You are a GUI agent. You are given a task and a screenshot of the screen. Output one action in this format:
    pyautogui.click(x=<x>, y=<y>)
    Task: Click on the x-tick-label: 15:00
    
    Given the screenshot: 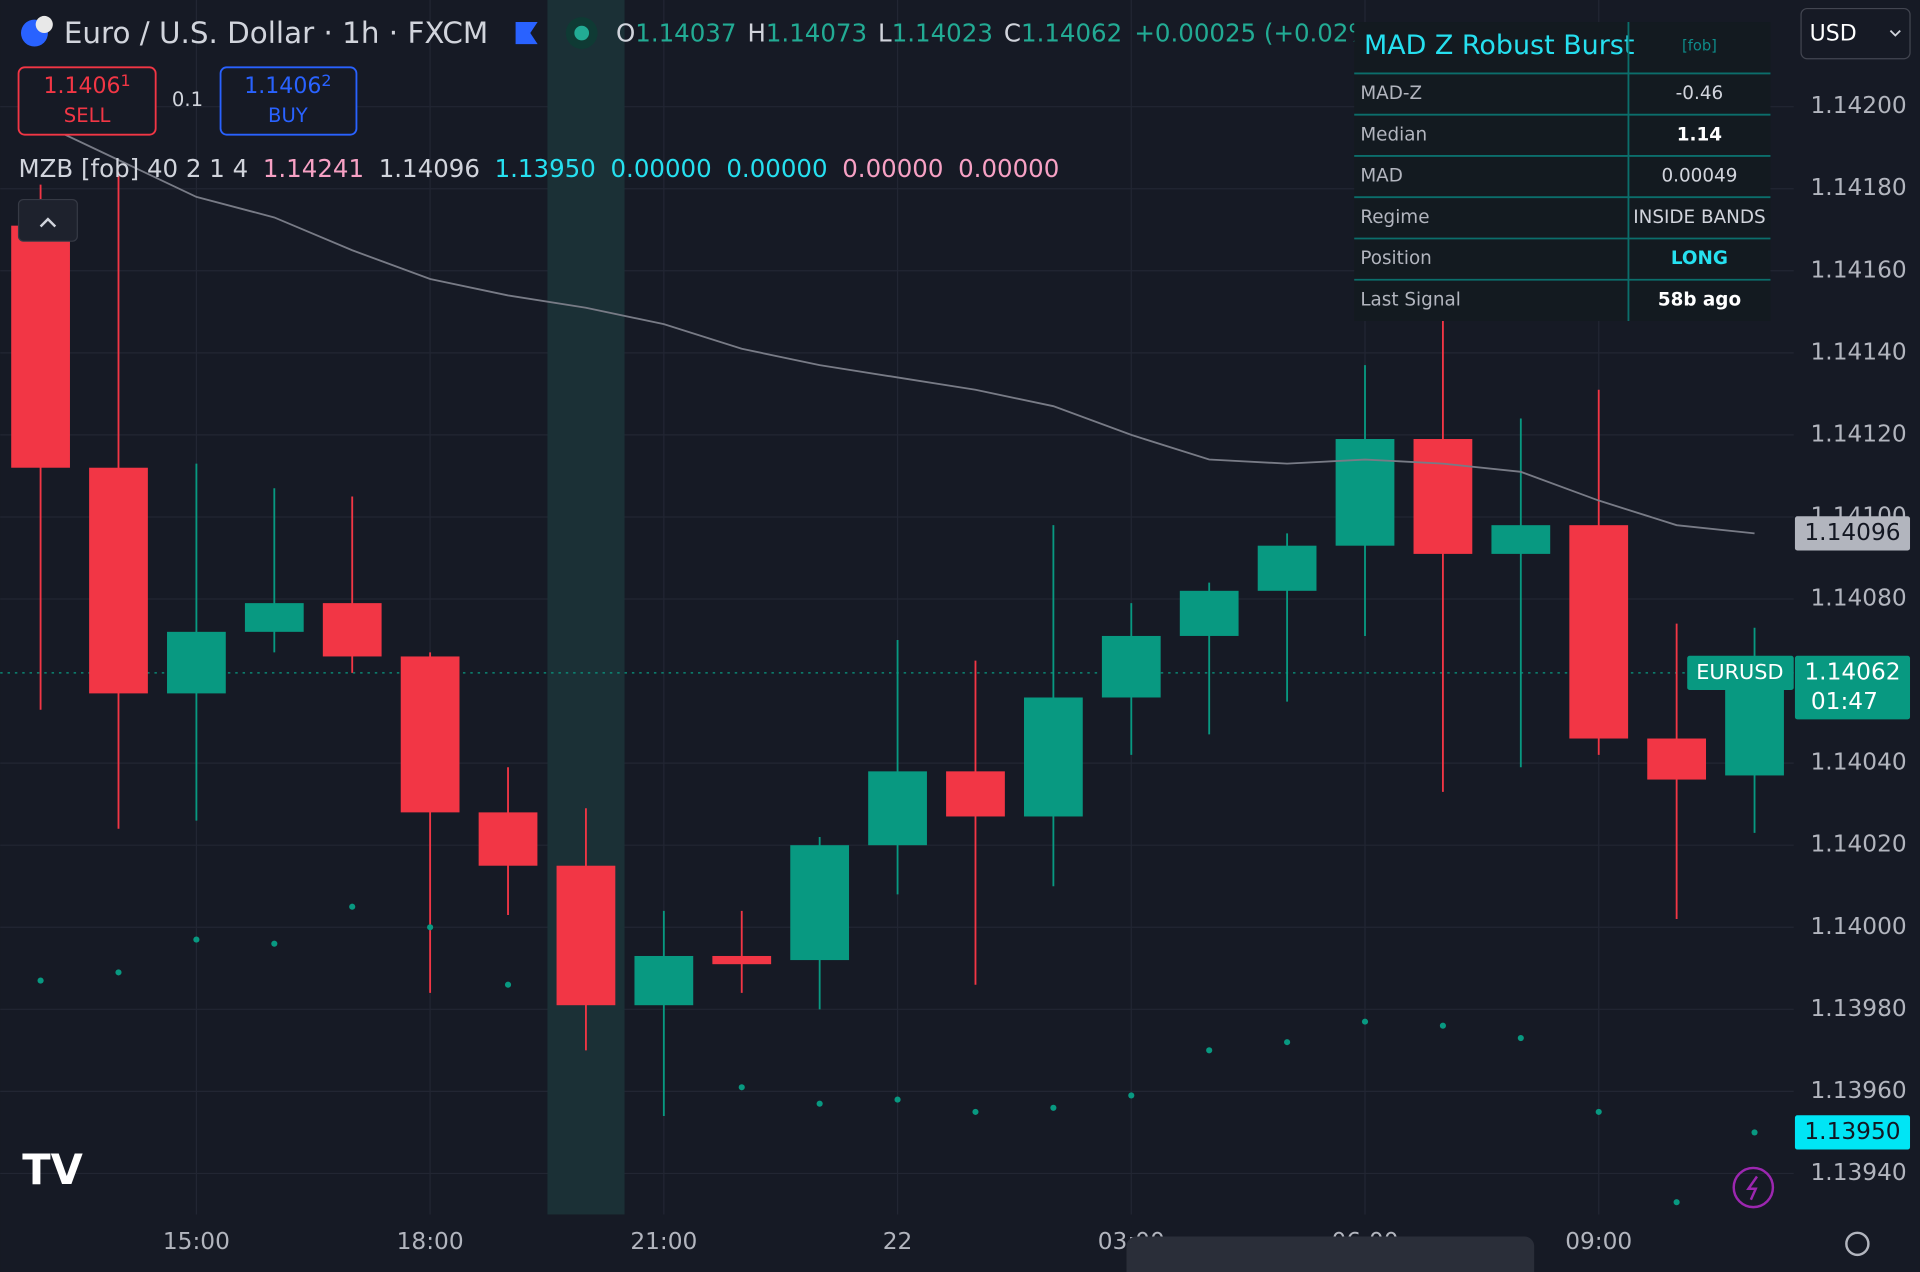 What is the action you would take?
    pyautogui.click(x=196, y=1241)
    